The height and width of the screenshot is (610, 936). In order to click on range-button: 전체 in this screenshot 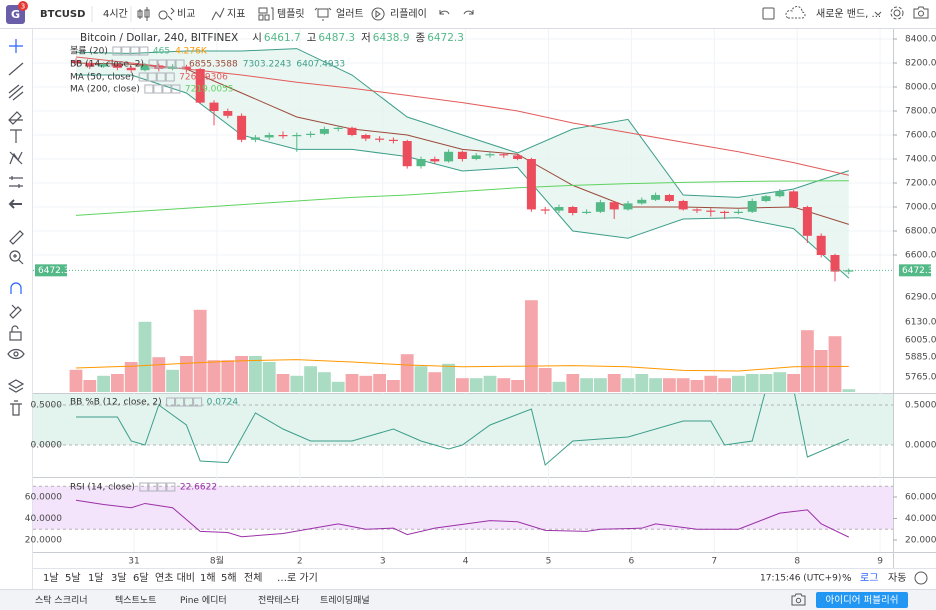, I will do `click(253, 578)`.